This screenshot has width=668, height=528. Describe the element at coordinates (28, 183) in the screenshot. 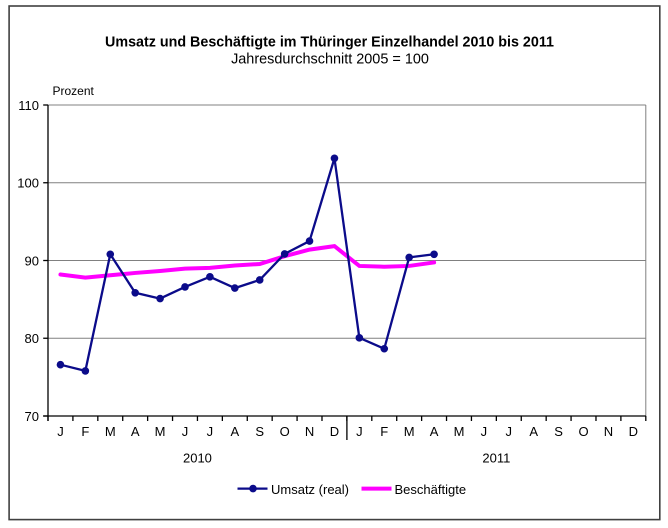

I see `svg-text: 100` at that location.